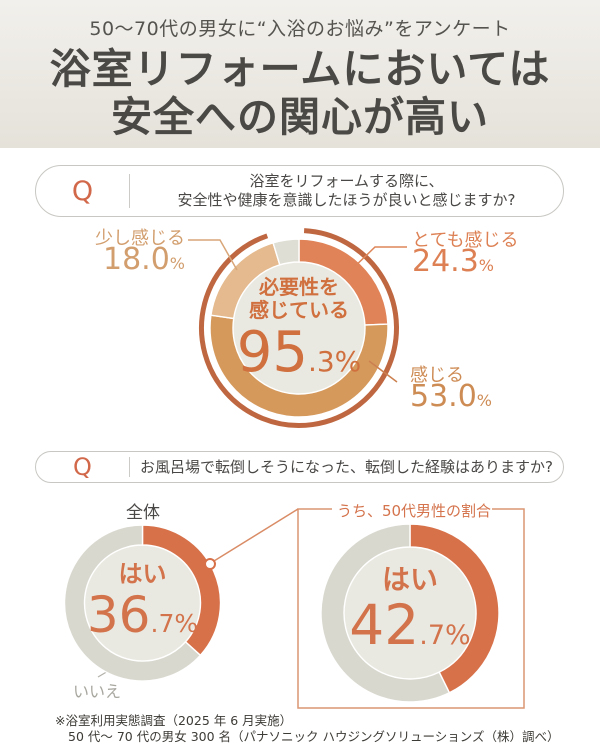 This screenshot has width=600, height=750. I want to click on q2-right-value-frac: .7%, so click(445, 635).